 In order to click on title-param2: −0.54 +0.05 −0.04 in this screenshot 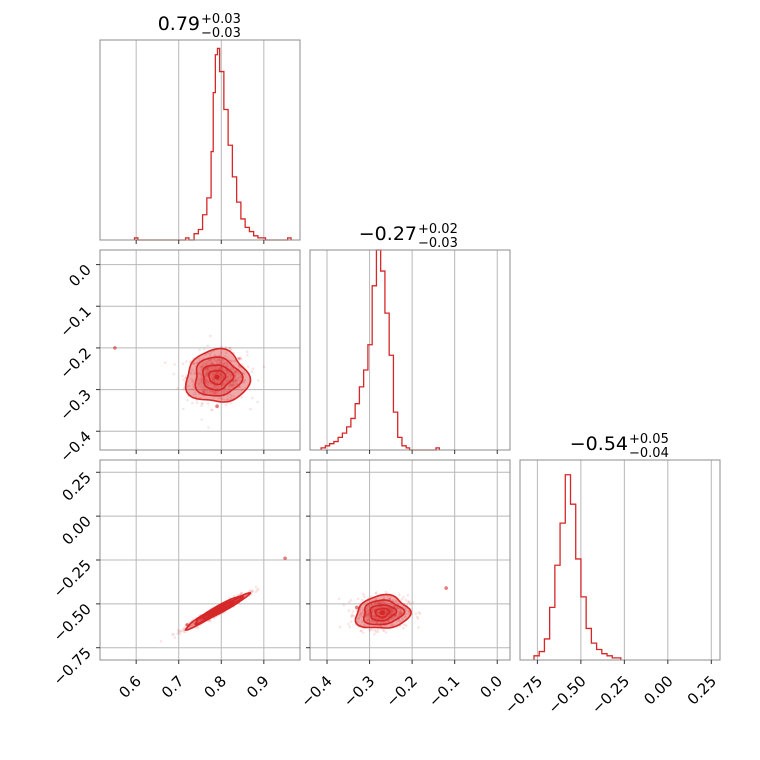, I will do `click(619, 446)`.